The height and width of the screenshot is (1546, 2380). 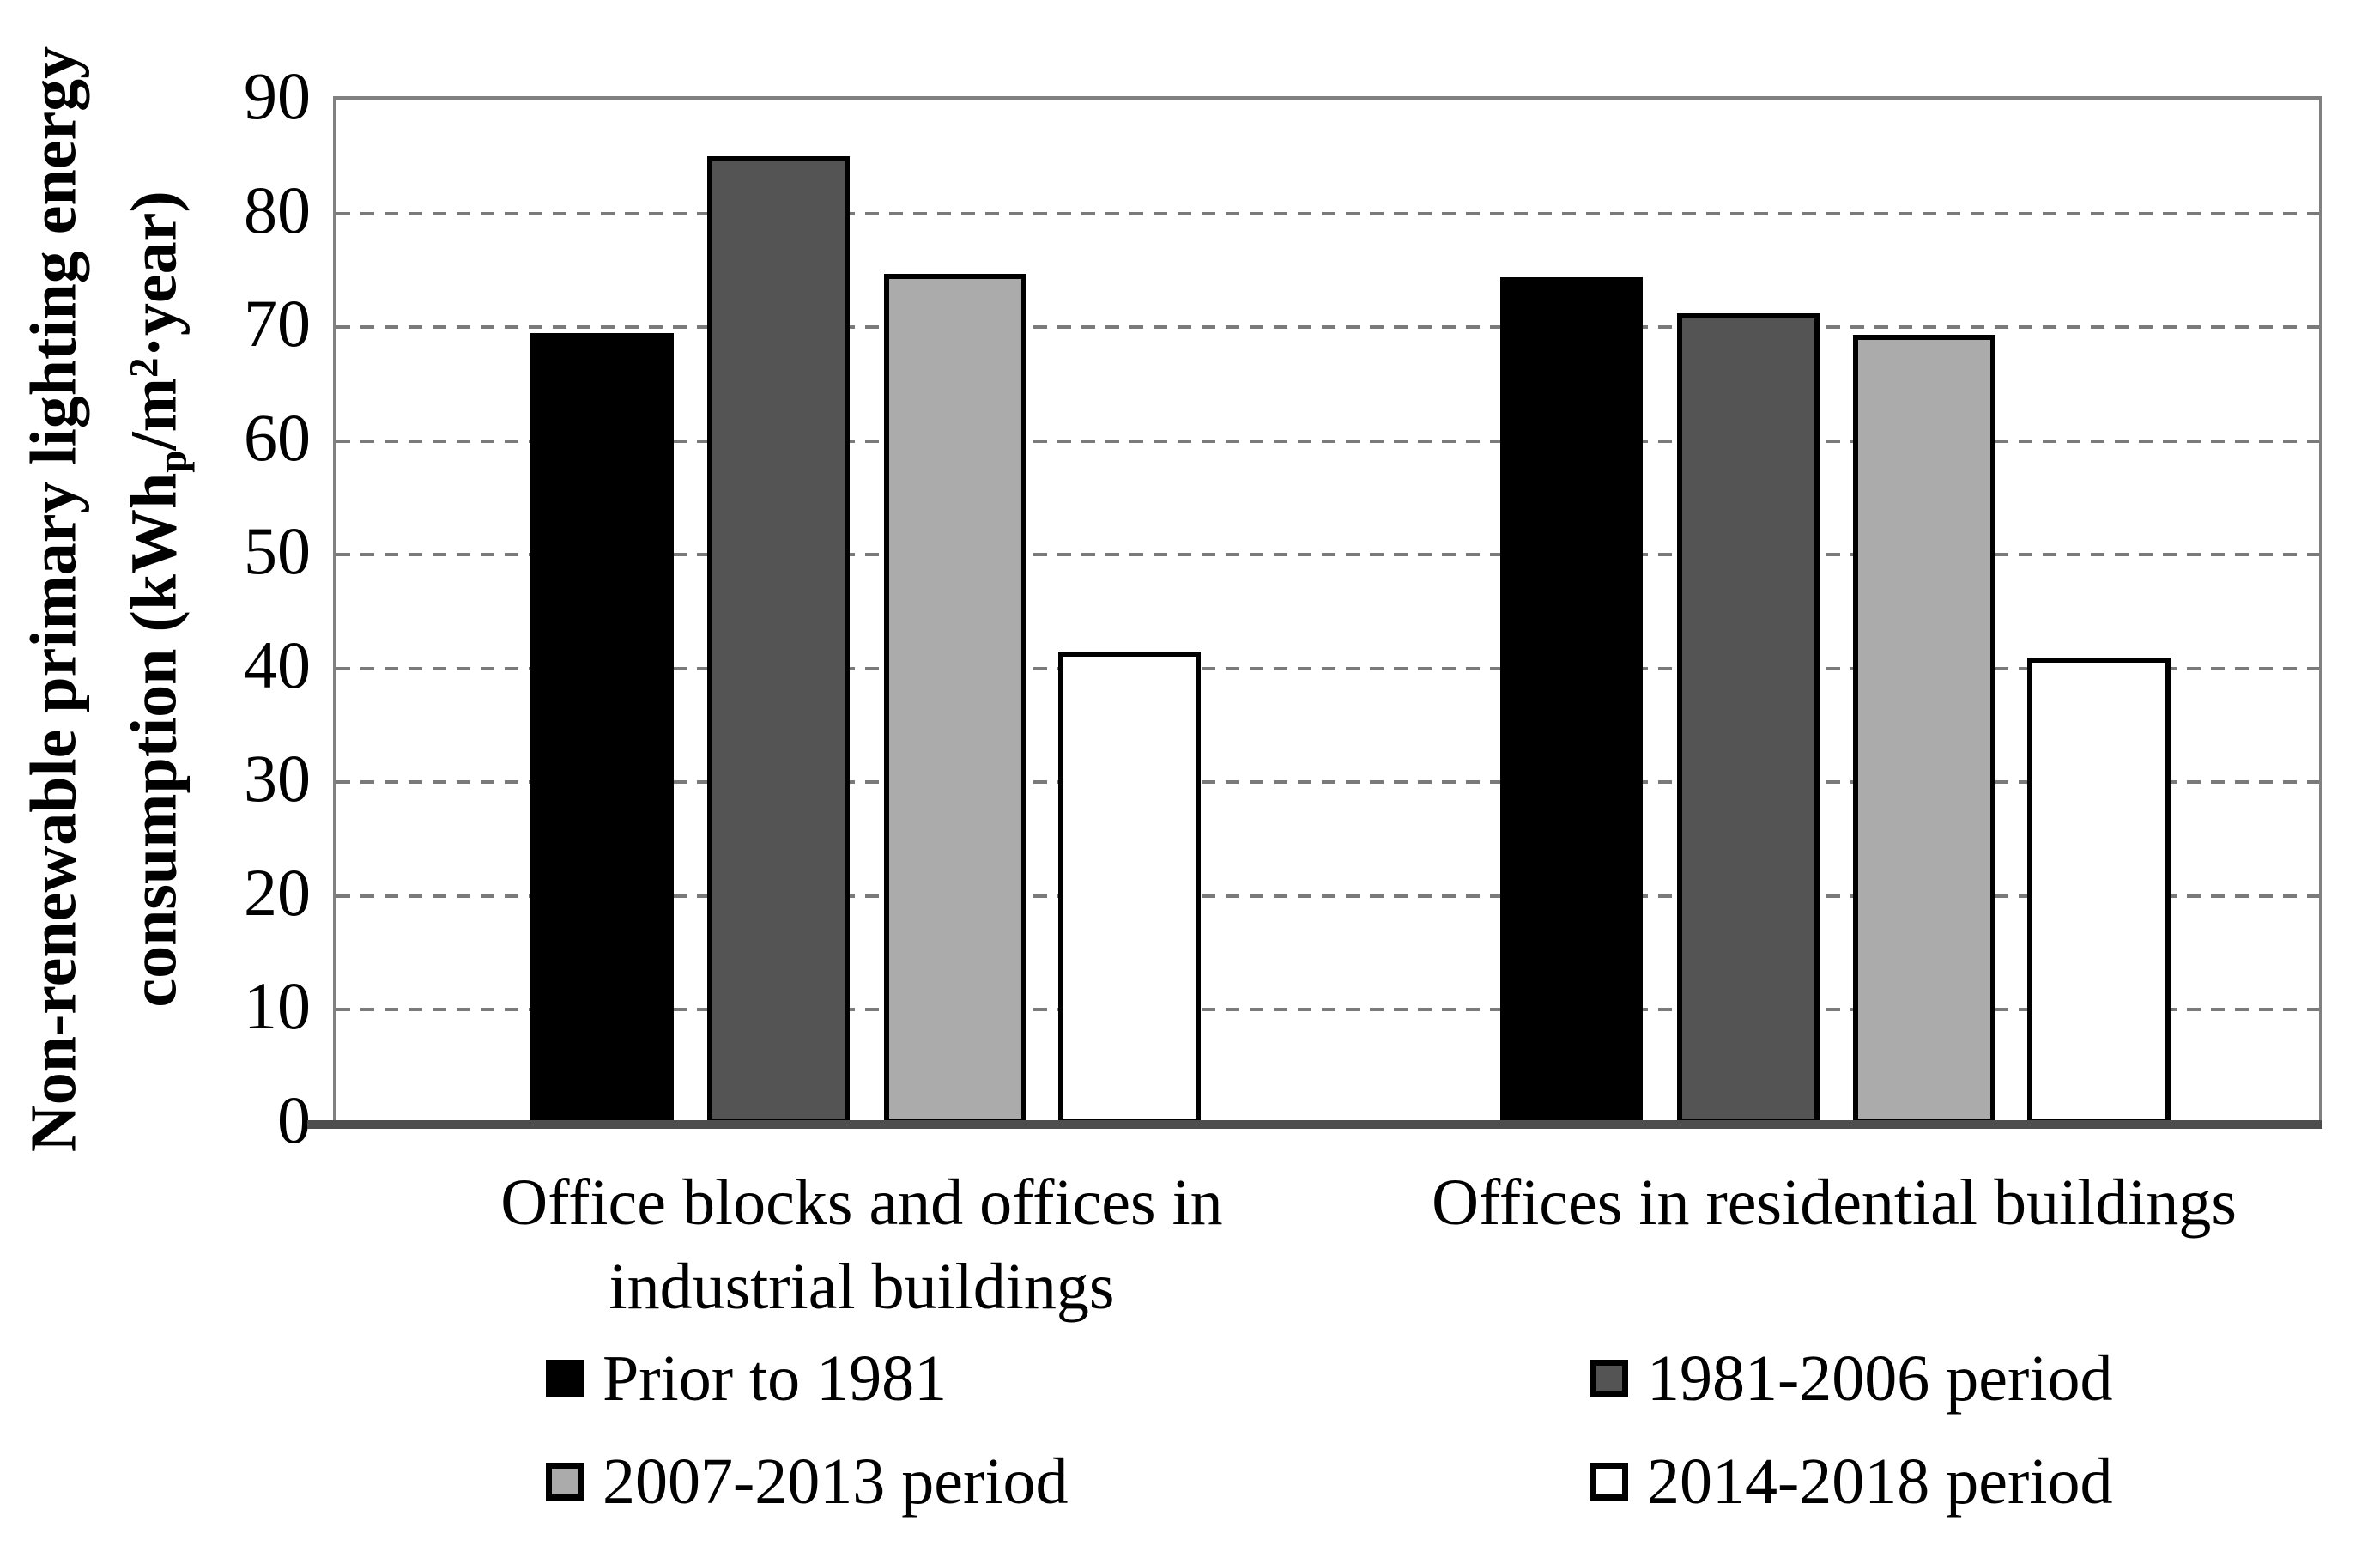 What do you see at coordinates (1835, 1203) in the screenshot?
I see `category-label-residential: Offices in residential buildings` at bounding box center [1835, 1203].